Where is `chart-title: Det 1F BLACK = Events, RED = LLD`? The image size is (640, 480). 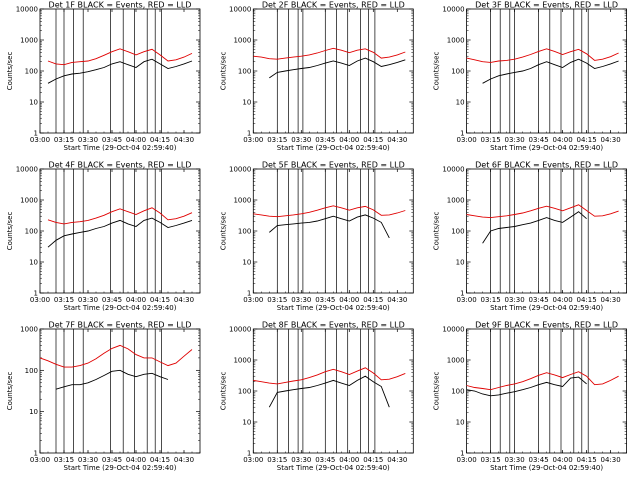 chart-title: Det 1F BLACK = Events, RED = LLD is located at coordinates (120, 5).